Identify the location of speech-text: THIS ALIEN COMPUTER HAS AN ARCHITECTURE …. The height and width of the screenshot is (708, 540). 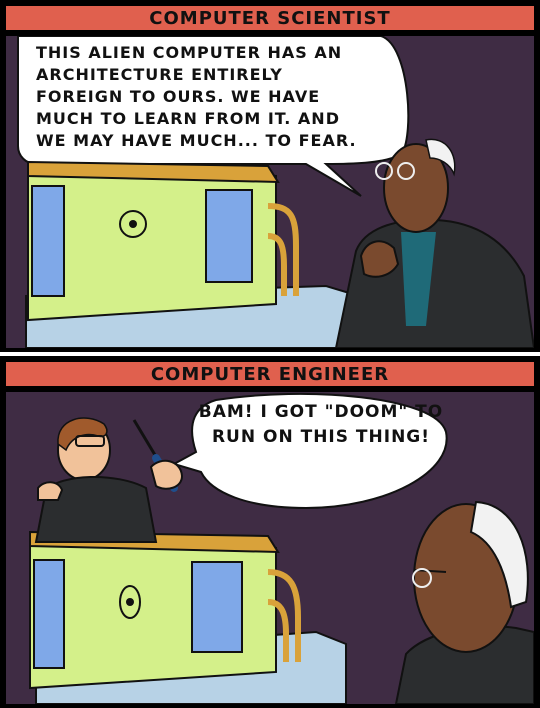
(196, 96).